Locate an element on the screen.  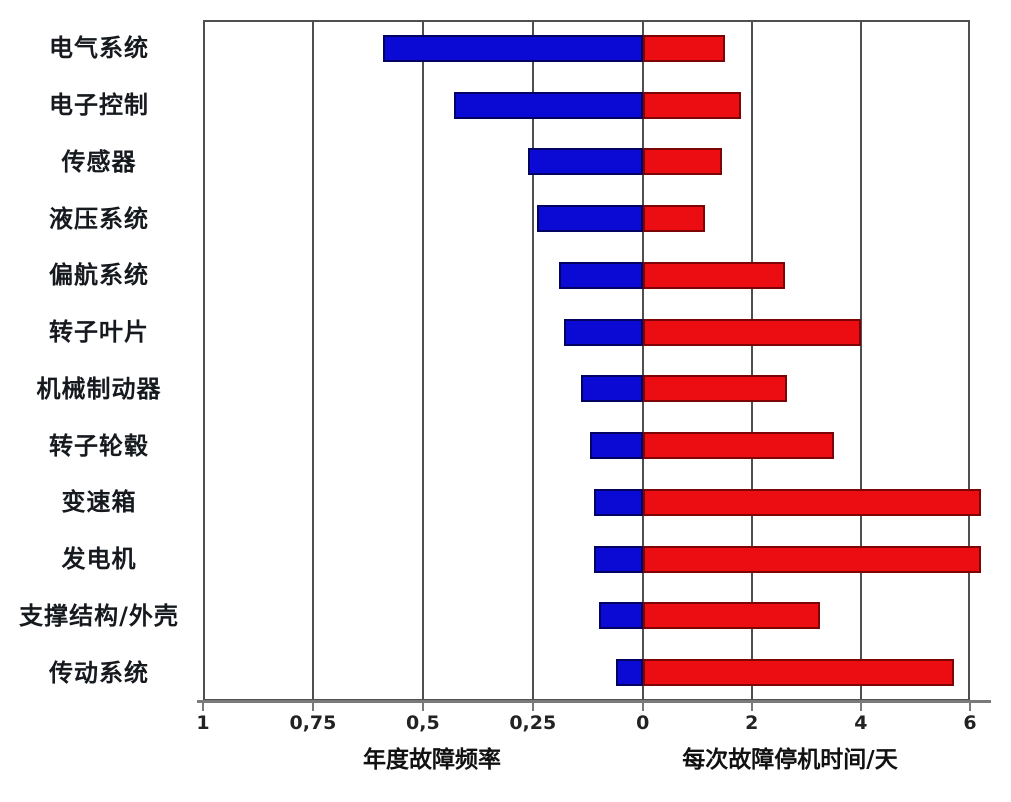
tick-label: 2 is located at coordinates (752, 723).